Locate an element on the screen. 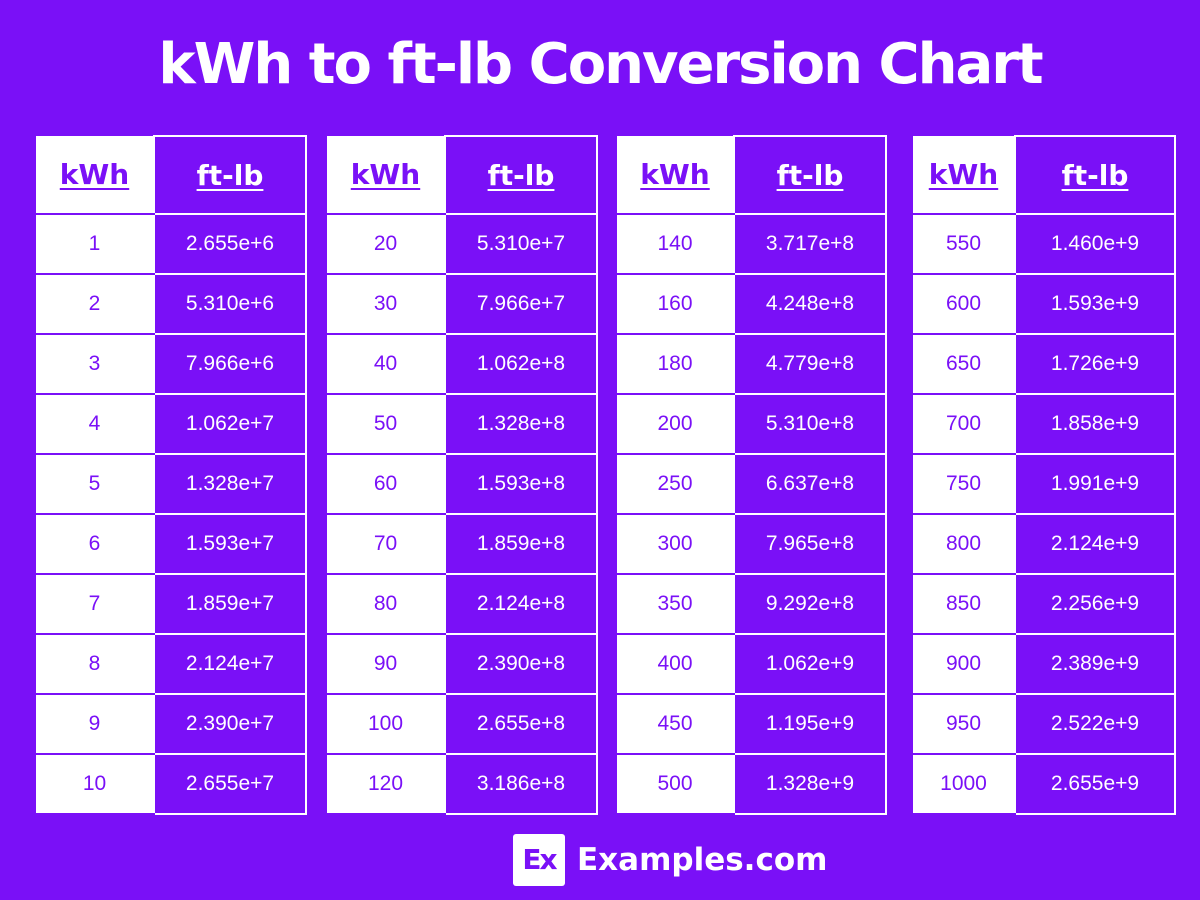  kwh-value-cell: 50 is located at coordinates (386, 424).